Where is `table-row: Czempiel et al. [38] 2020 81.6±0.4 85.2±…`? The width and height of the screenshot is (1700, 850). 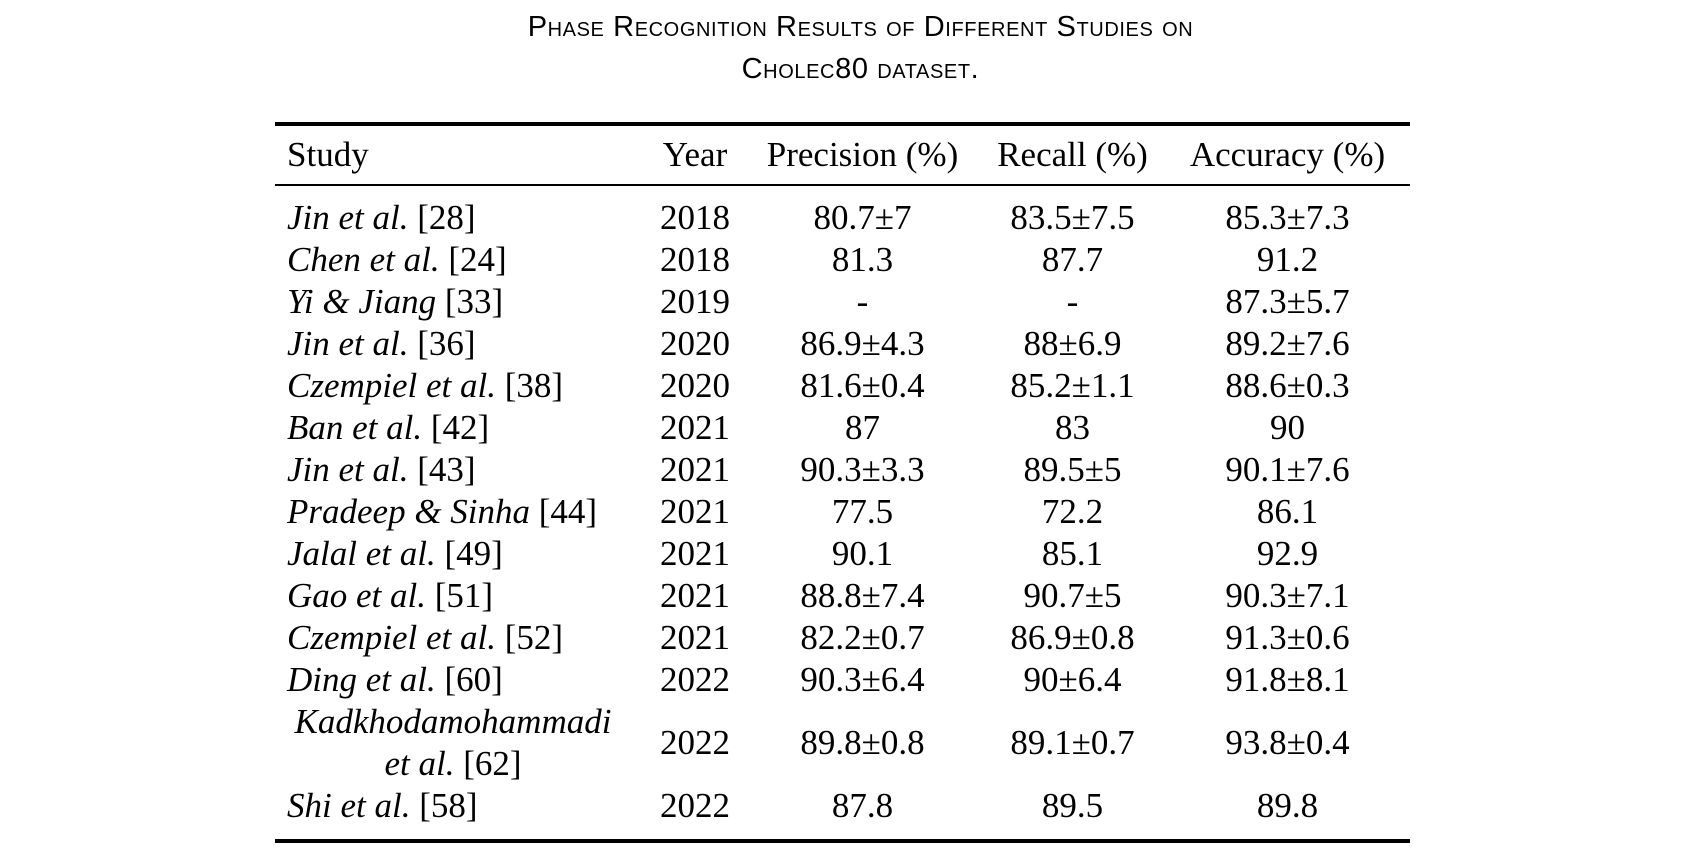 table-row: Czempiel et al. [38] 2020 81.6±0.4 85.2±… is located at coordinates (842, 386).